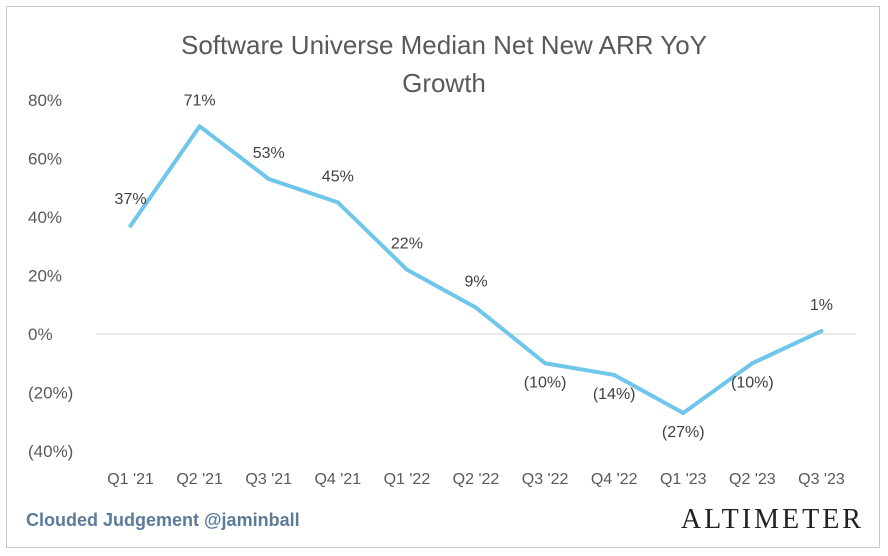 The image size is (888, 556). I want to click on y-tick-label: 20%, so click(45, 276).